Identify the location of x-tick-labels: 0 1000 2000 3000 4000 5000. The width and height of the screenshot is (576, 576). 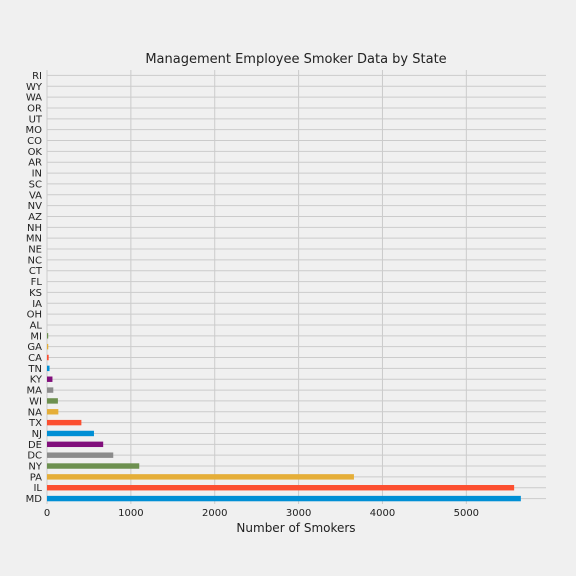
(261, 513).